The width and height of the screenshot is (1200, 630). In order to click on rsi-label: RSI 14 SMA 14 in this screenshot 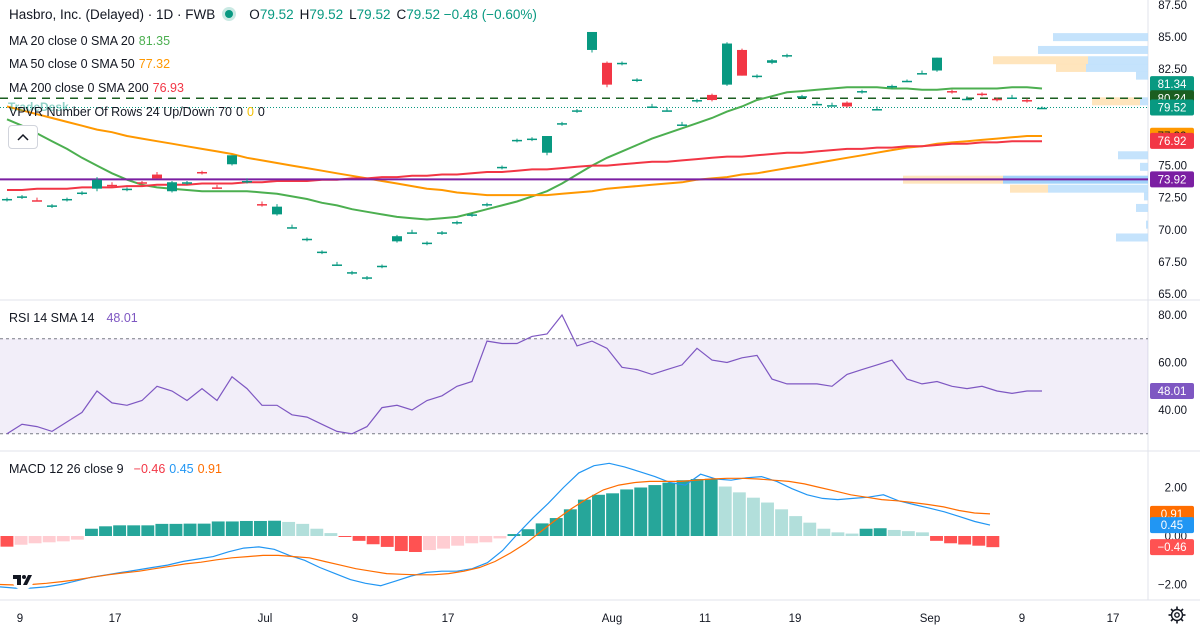, I will do `click(52, 318)`.